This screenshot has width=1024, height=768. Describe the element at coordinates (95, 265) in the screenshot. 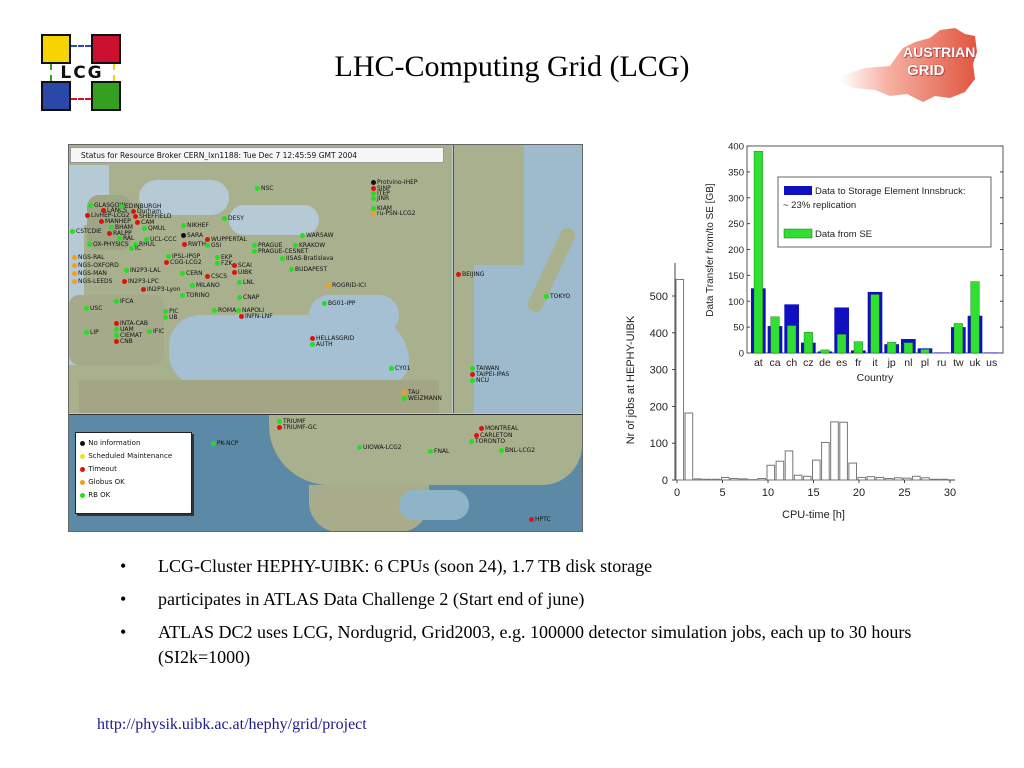

I see `site-marker: NGS-OXFORD` at that location.